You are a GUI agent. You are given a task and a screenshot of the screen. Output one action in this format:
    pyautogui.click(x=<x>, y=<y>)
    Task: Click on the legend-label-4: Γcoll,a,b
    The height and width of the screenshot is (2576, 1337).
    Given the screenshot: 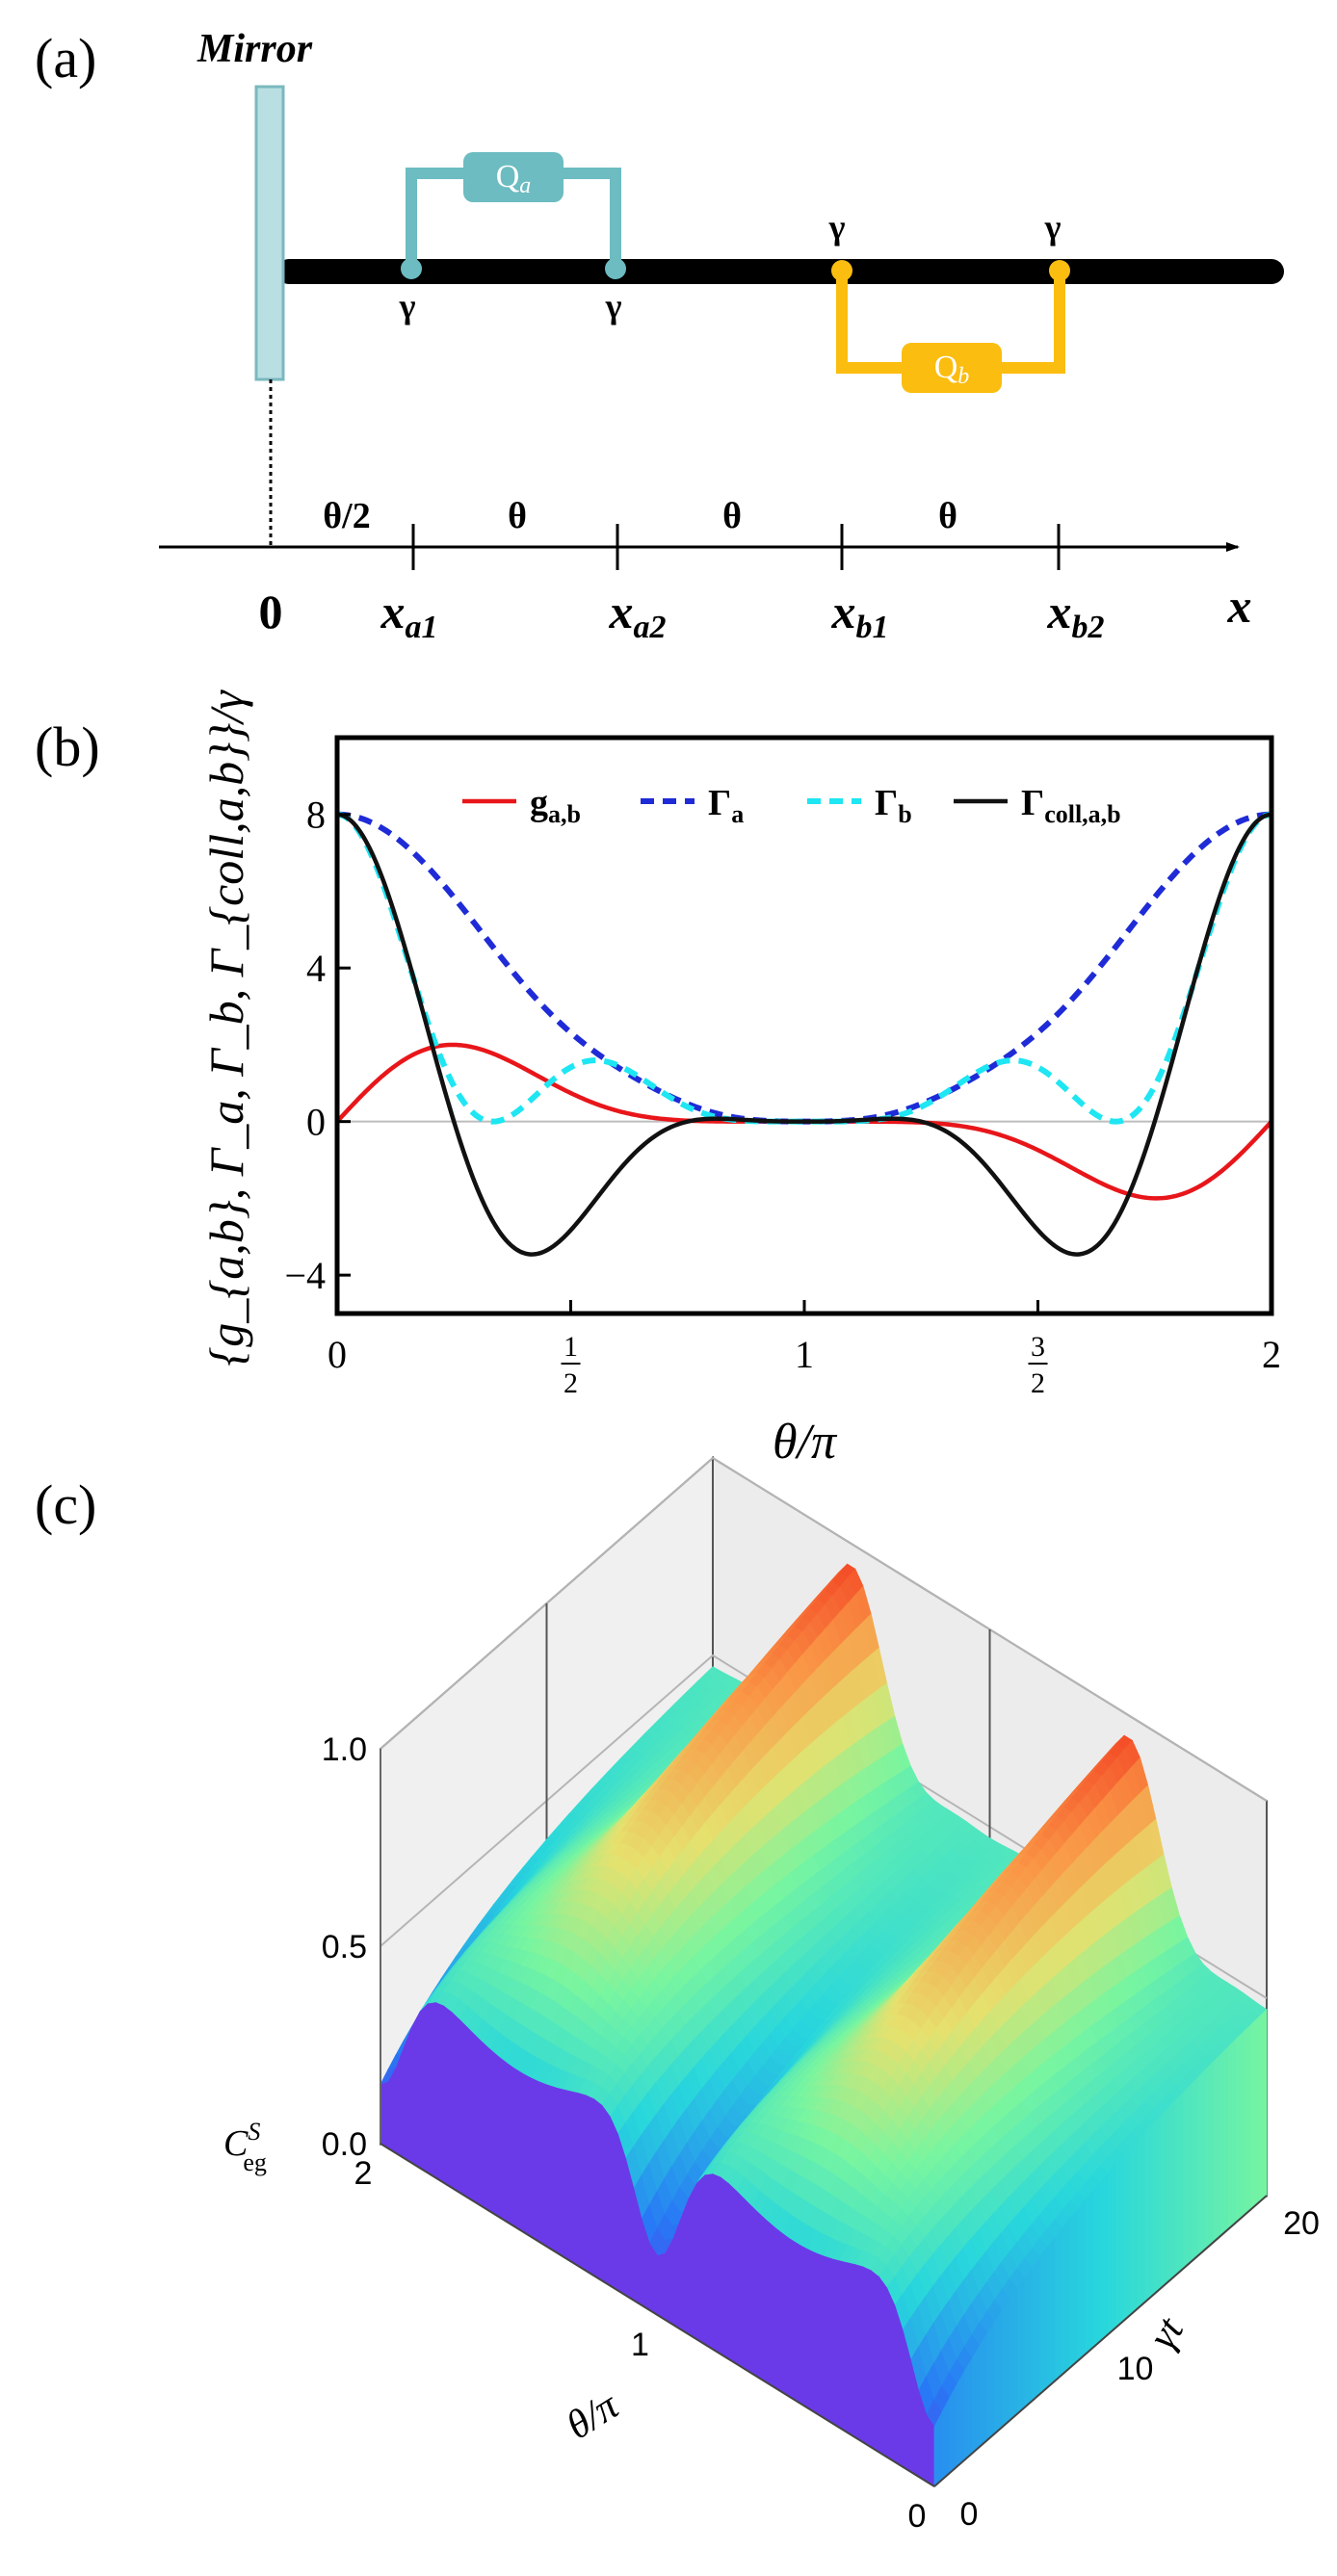 What is the action you would take?
    pyautogui.click(x=1071, y=805)
    